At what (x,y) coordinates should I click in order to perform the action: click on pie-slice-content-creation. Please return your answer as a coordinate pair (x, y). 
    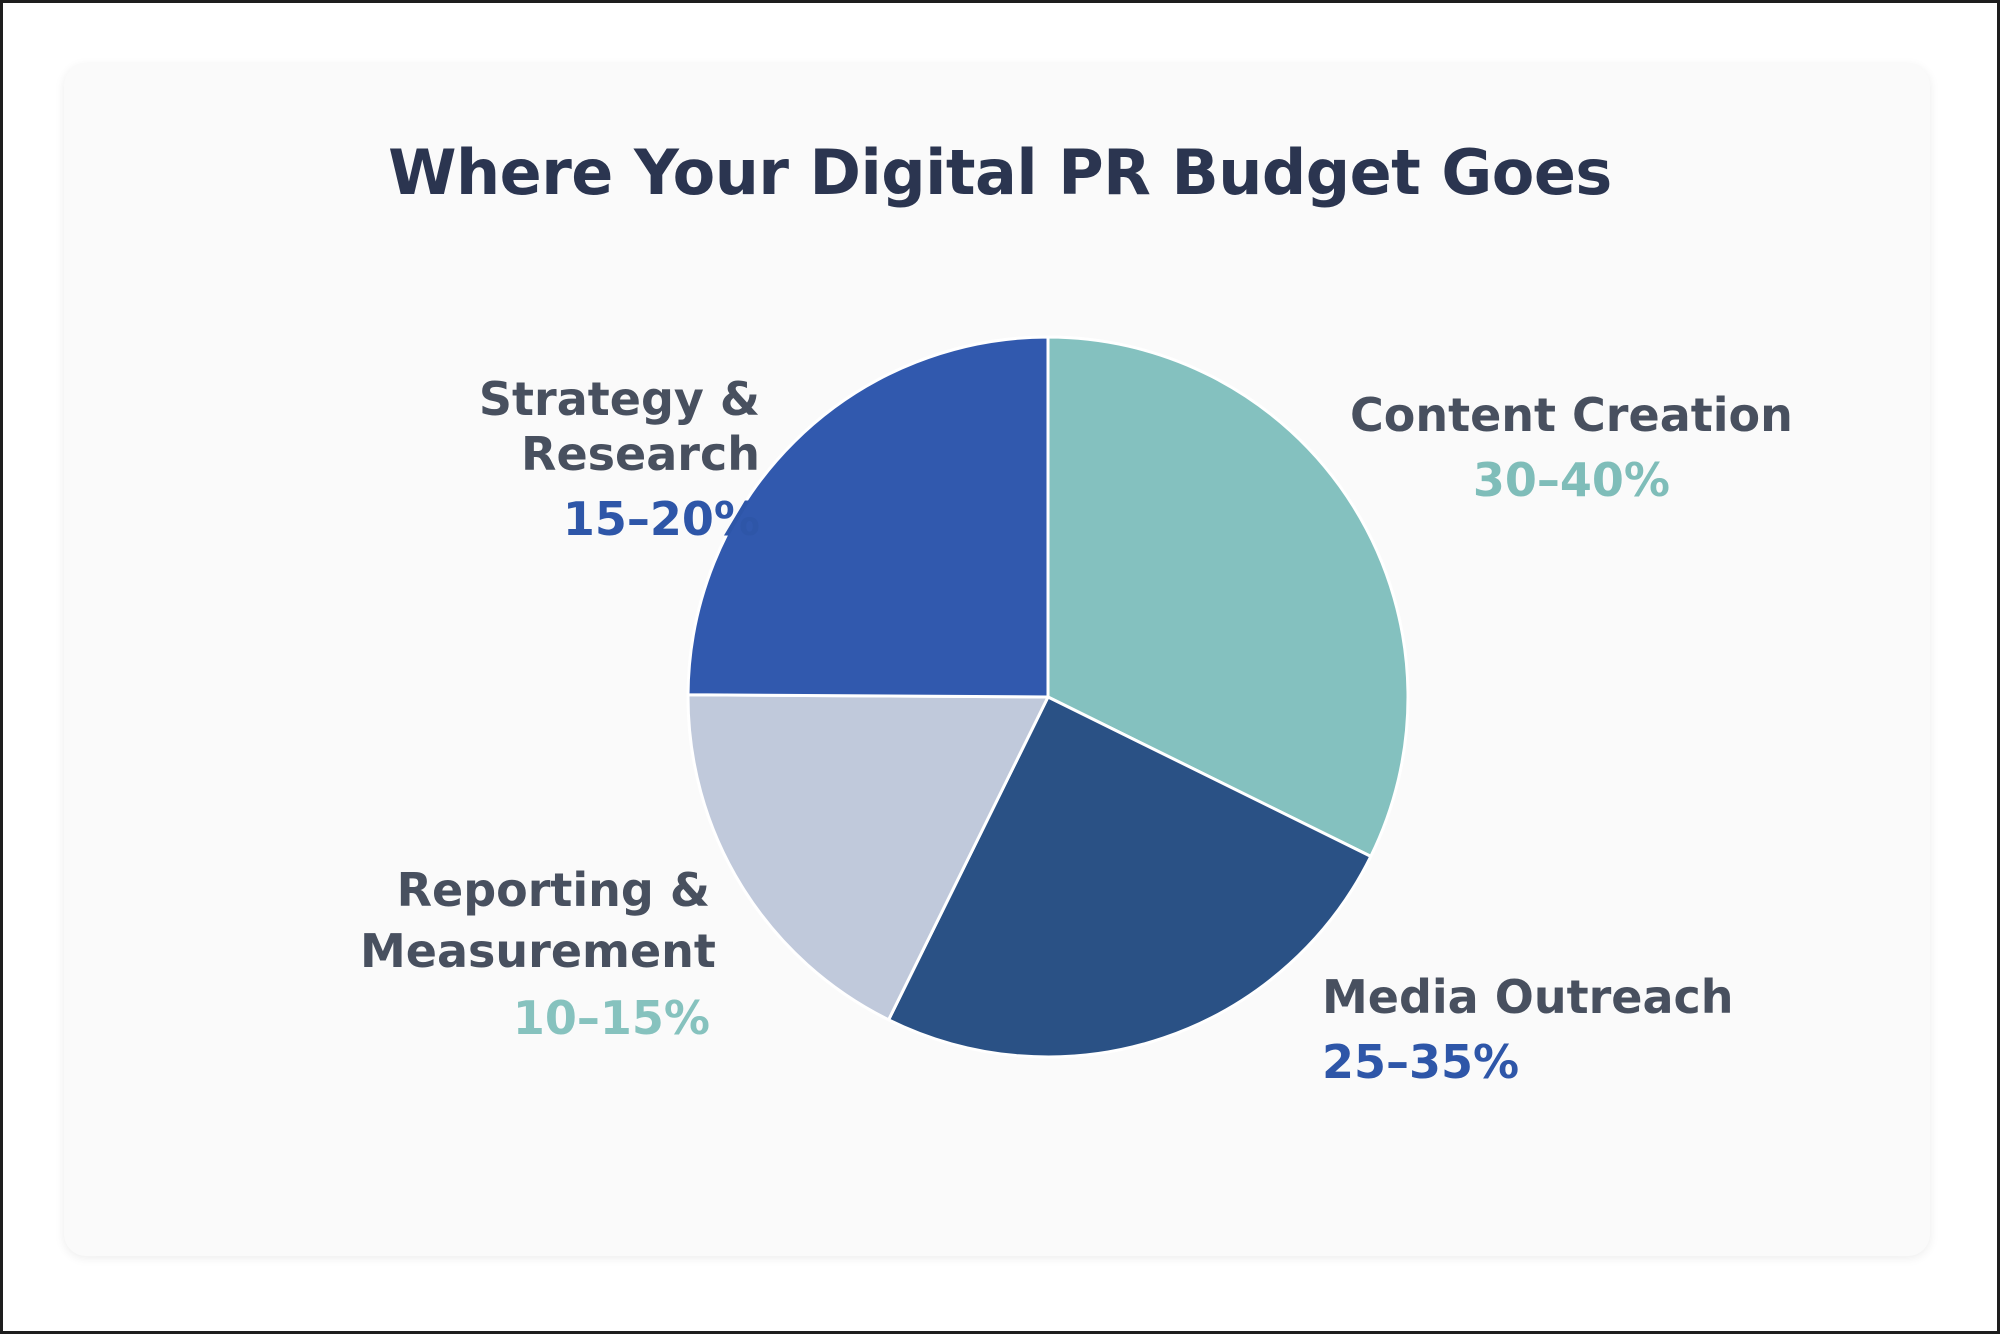
    Looking at the image, I should click on (1228, 596).